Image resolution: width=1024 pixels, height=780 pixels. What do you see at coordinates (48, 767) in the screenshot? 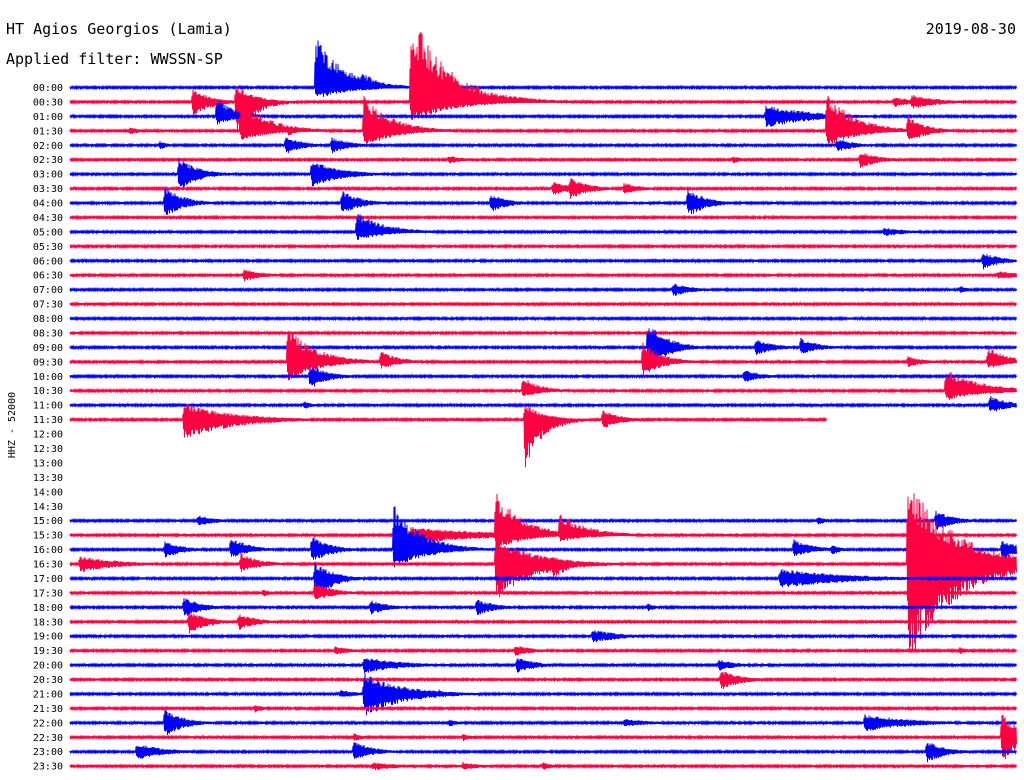
I see `time-tick-label: 23:30` at bounding box center [48, 767].